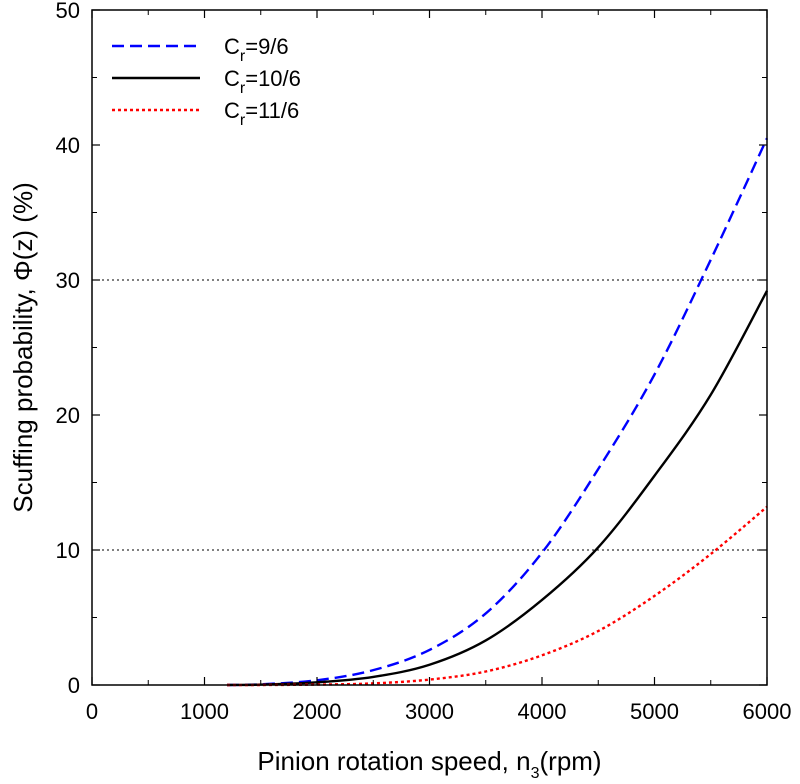 The width and height of the screenshot is (800, 784). What do you see at coordinates (23, 347) in the screenshot?
I see `y-axis-title: Scuffing probability, Φ(z) (%)` at bounding box center [23, 347].